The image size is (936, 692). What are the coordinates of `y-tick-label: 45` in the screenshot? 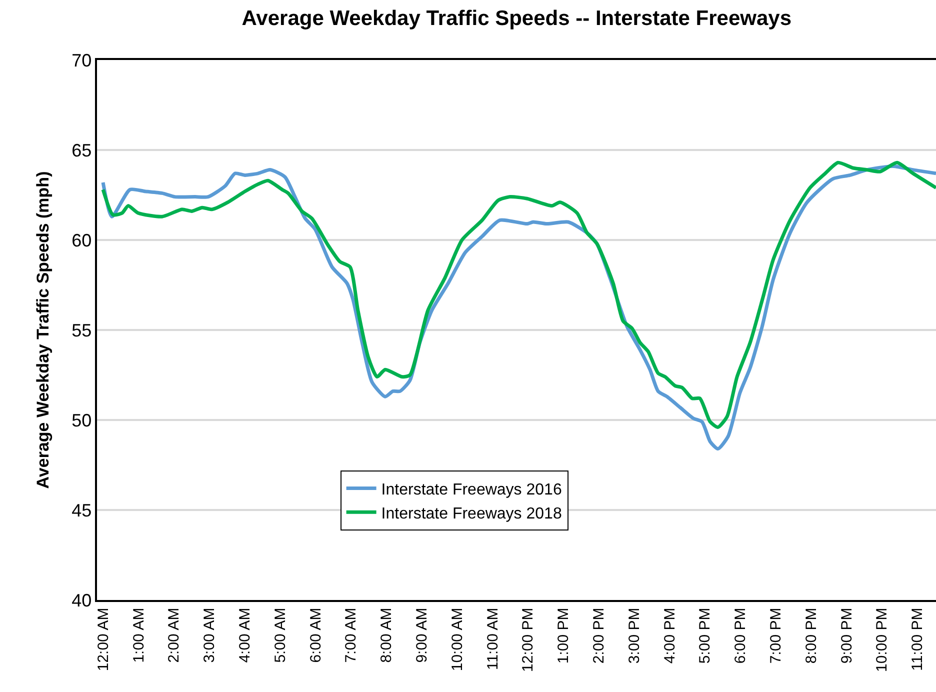 It's located at (82, 510).